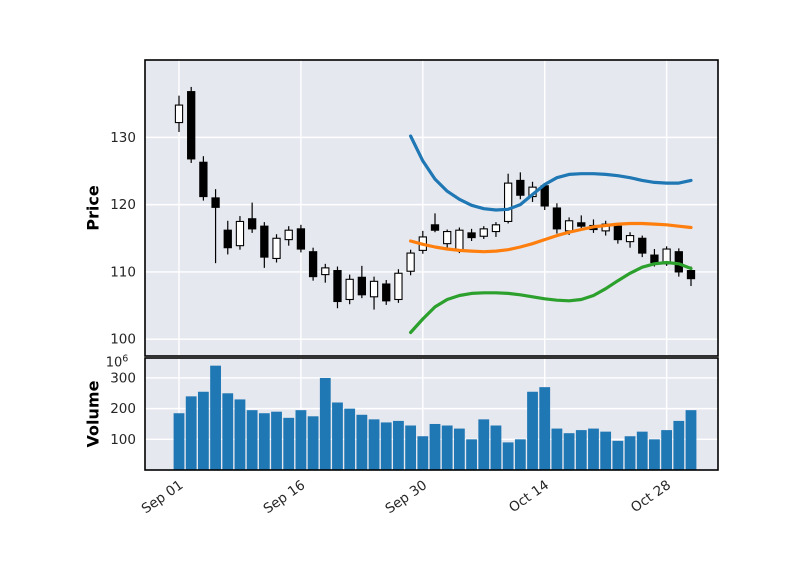  Describe the element at coordinates (435, 417) in the screenshot. I see `volume-bars` at that location.